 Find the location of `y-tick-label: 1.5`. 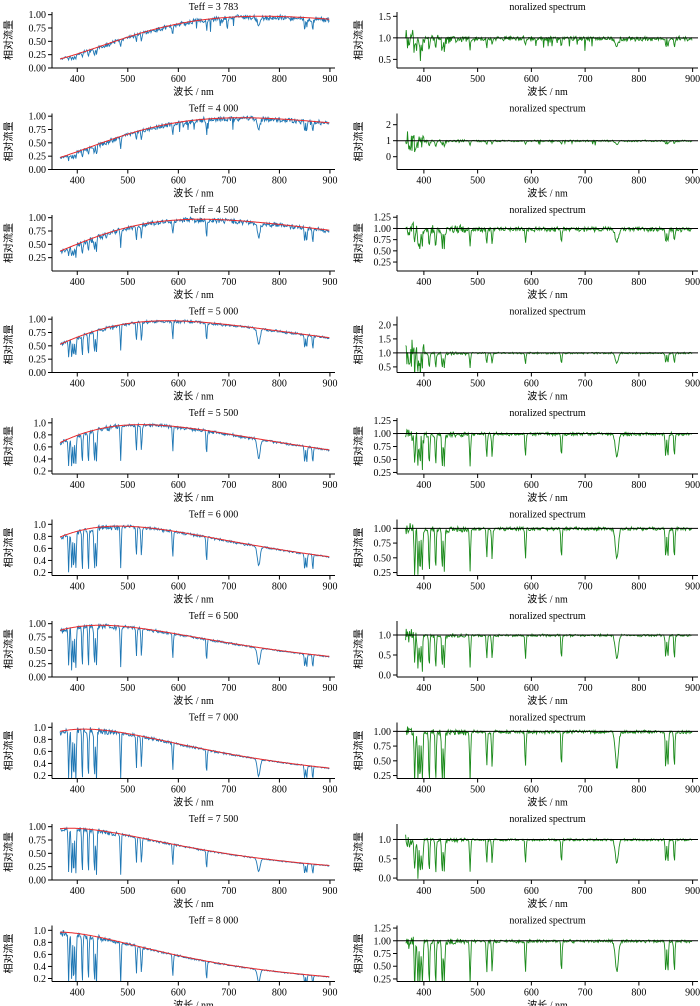

y-tick-label: 1.5 is located at coordinates (385, 339).